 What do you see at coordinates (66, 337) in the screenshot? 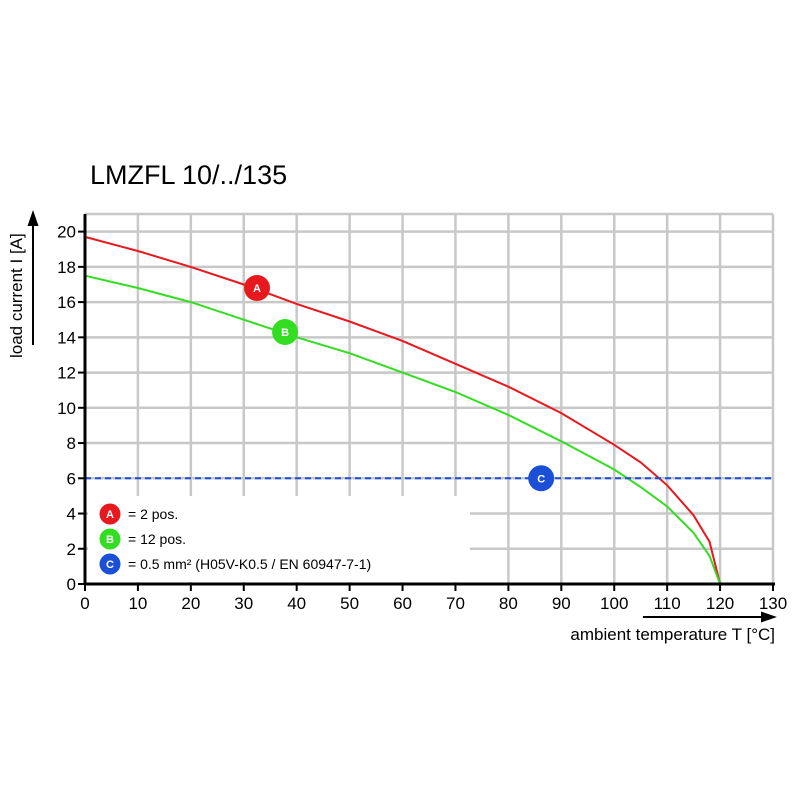
I see `y-tick-label: 14` at bounding box center [66, 337].